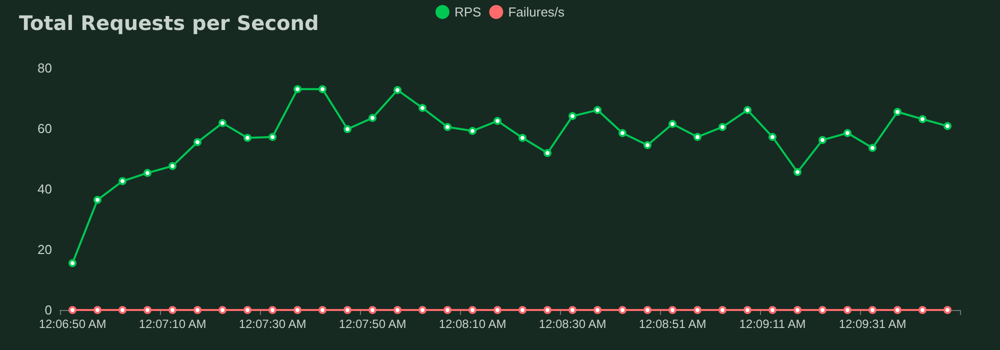  I want to click on y-tick-label: 40, so click(45, 189).